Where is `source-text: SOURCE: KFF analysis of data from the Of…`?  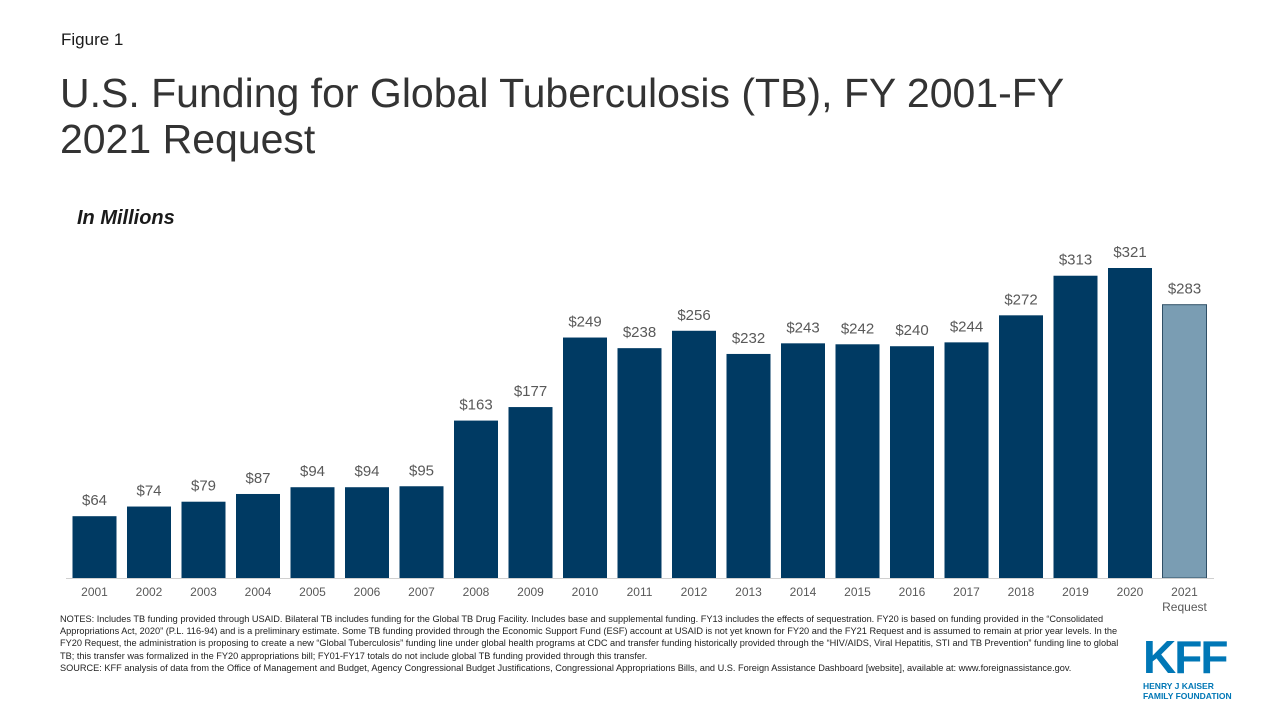
source-text: SOURCE: KFF analysis of data from the Of… is located at coordinates (566, 667).